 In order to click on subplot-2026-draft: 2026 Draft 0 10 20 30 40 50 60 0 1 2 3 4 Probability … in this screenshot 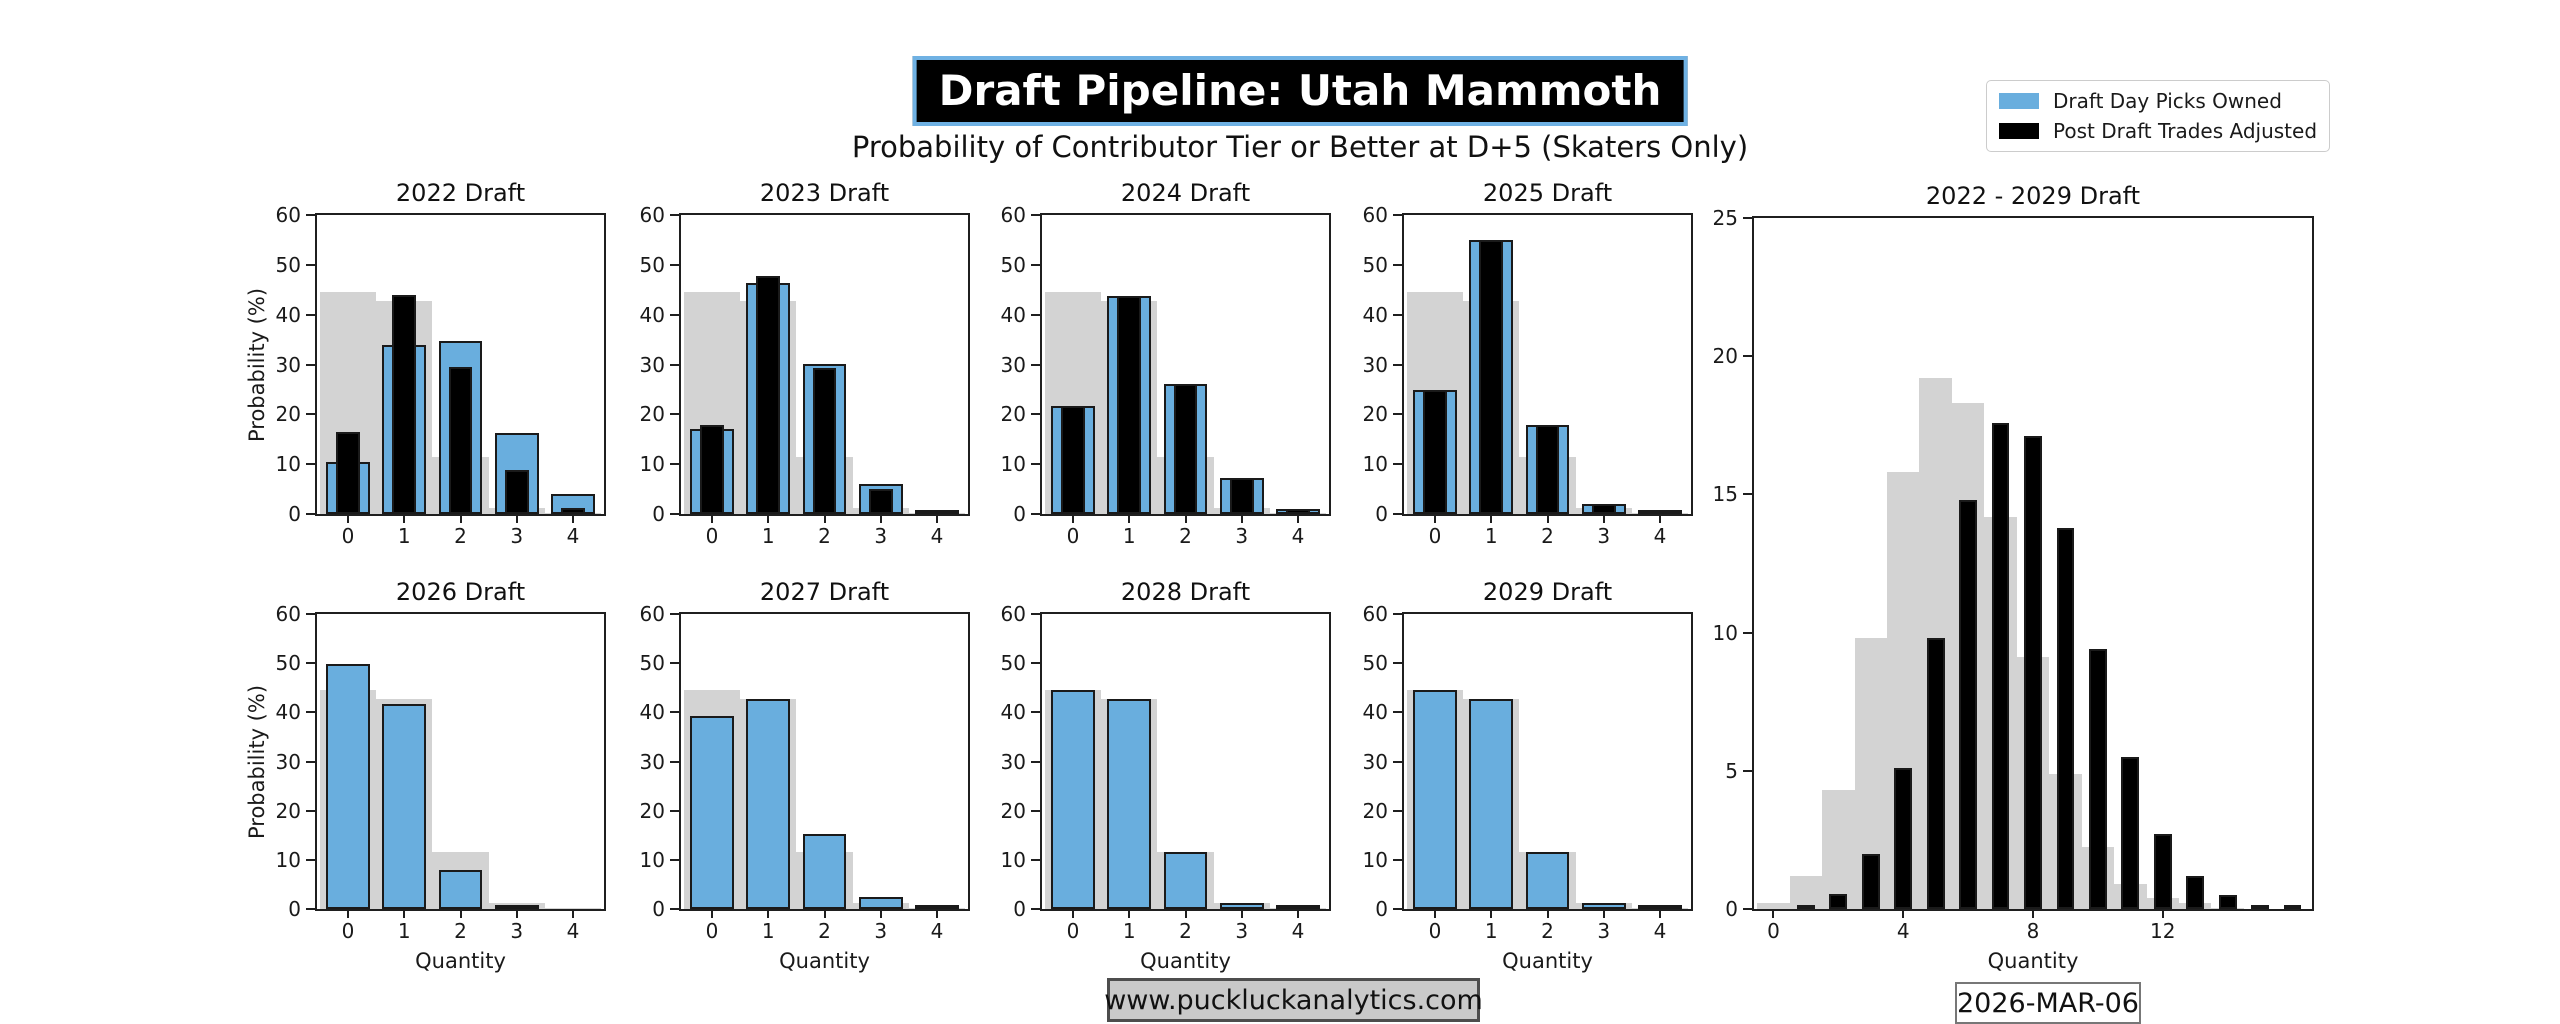, I will do `click(425, 775)`.